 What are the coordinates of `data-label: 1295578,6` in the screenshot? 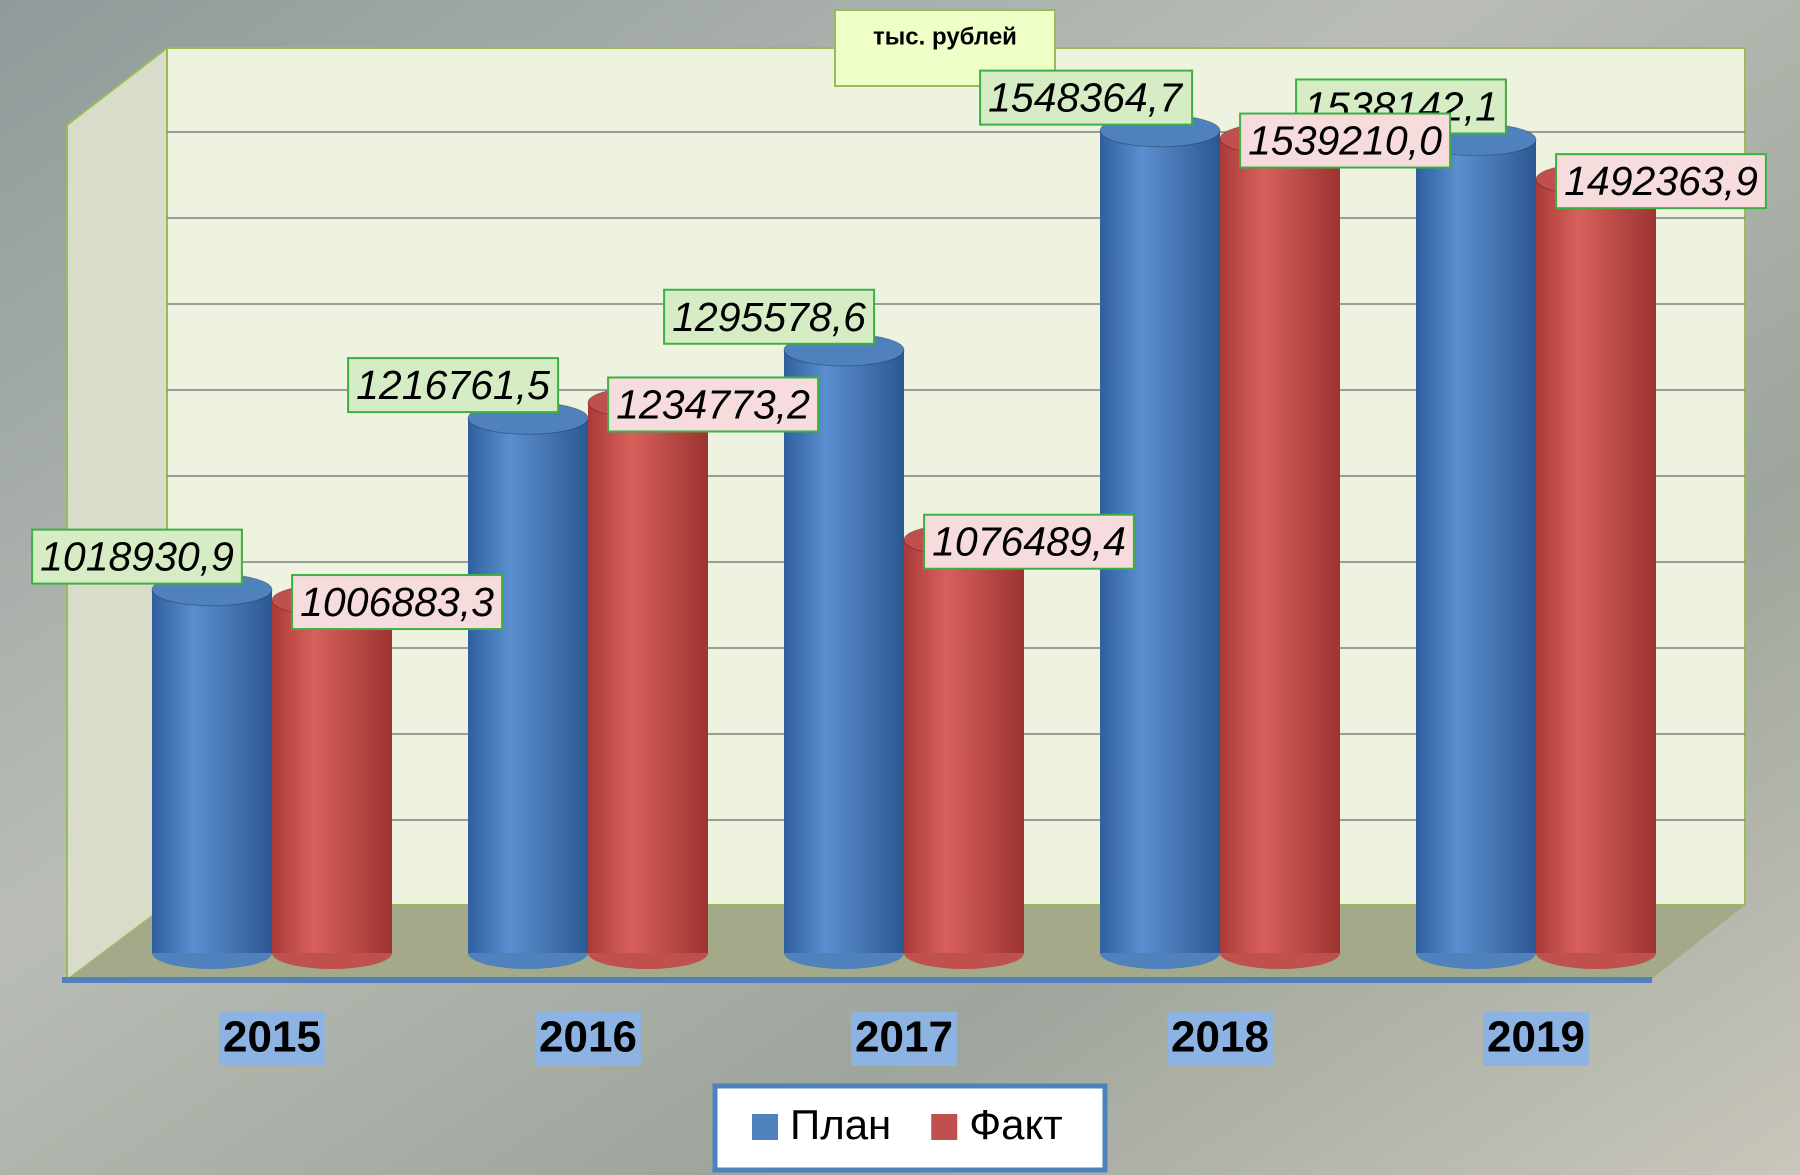 It's located at (769, 317).